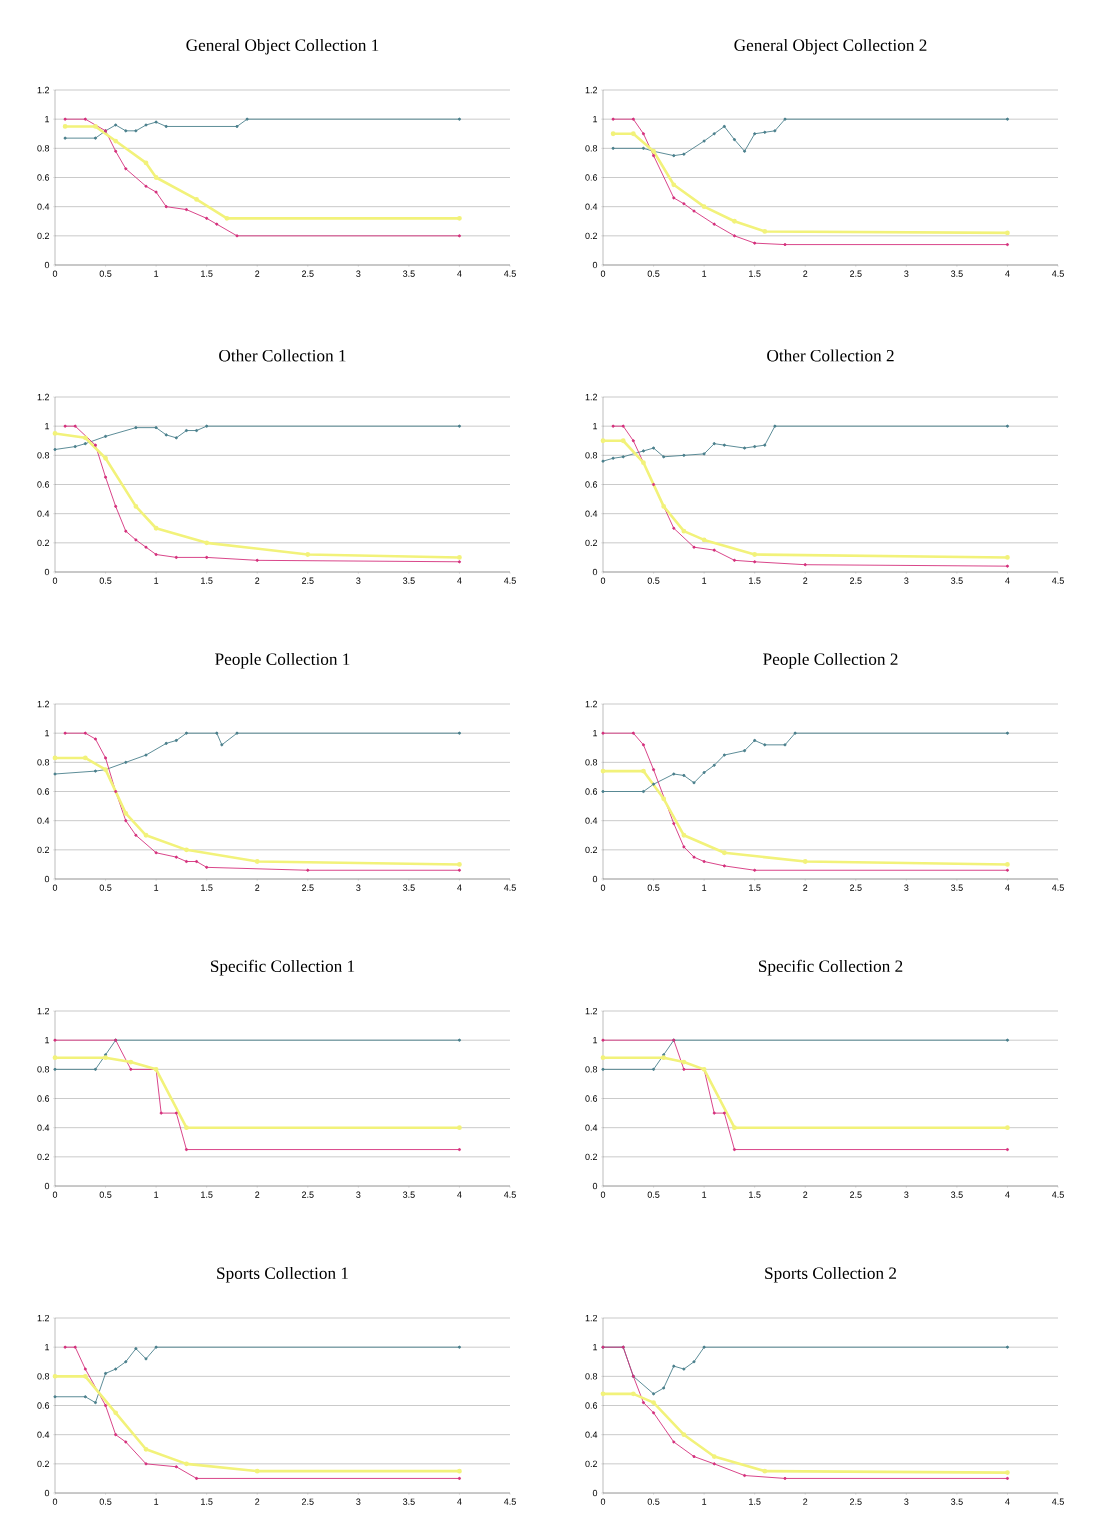  Describe the element at coordinates (282, 967) in the screenshot. I see `chart-title: Specific Collection 1` at that location.